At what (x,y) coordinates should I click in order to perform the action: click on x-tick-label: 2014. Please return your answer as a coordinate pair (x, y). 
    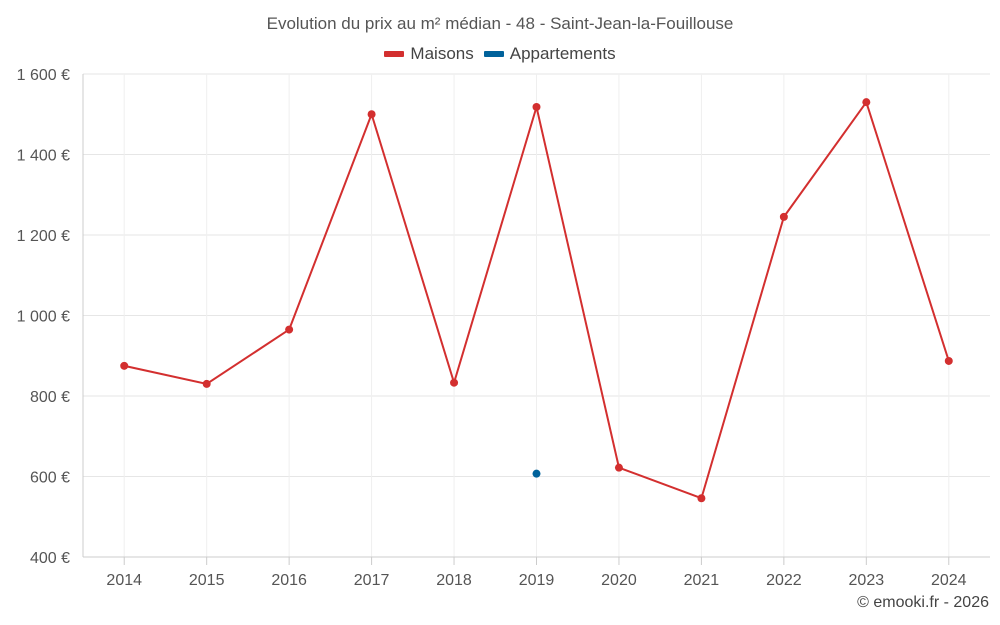
    Looking at the image, I should click on (124, 580).